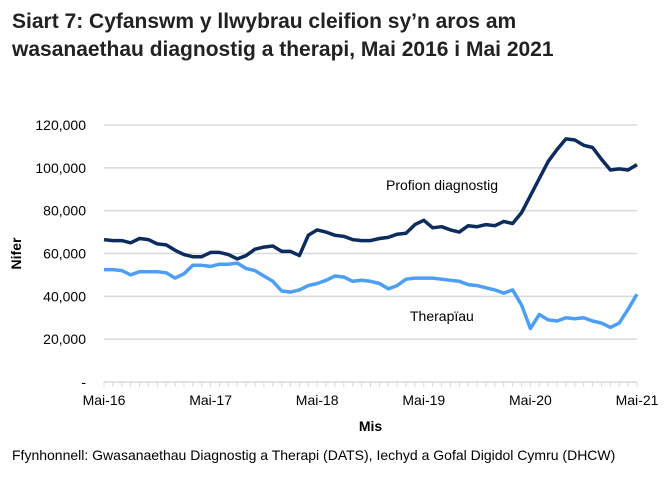 This screenshot has width=672, height=502. What do you see at coordinates (637, 400) in the screenshot?
I see `x-tick-label: Mai-21` at bounding box center [637, 400].